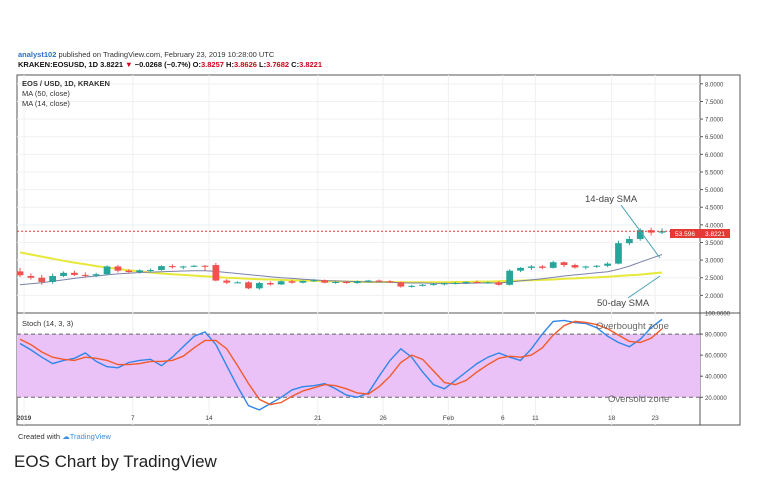 This screenshot has width=767, height=498. Describe the element at coordinates (716, 336) in the screenshot. I see `stoch-tick-label: 80.0000` at that location.